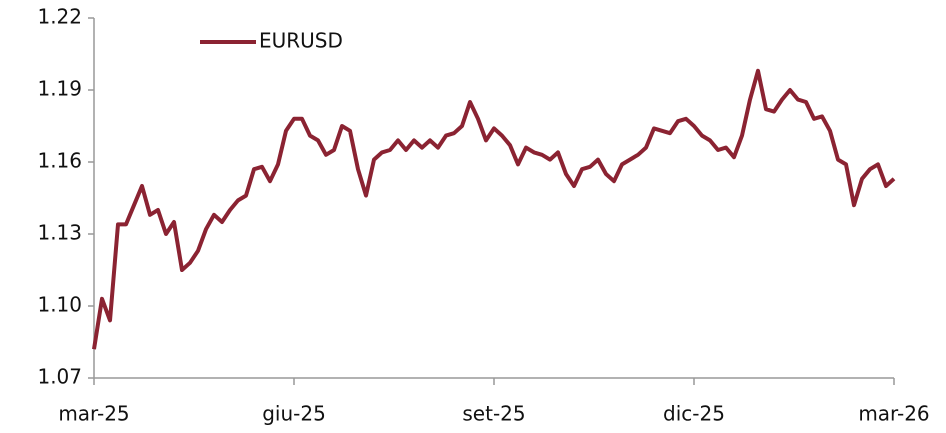 Image resolution: width=946 pixels, height=433 pixels. I want to click on y-tick-label: 1.07, so click(59, 377).